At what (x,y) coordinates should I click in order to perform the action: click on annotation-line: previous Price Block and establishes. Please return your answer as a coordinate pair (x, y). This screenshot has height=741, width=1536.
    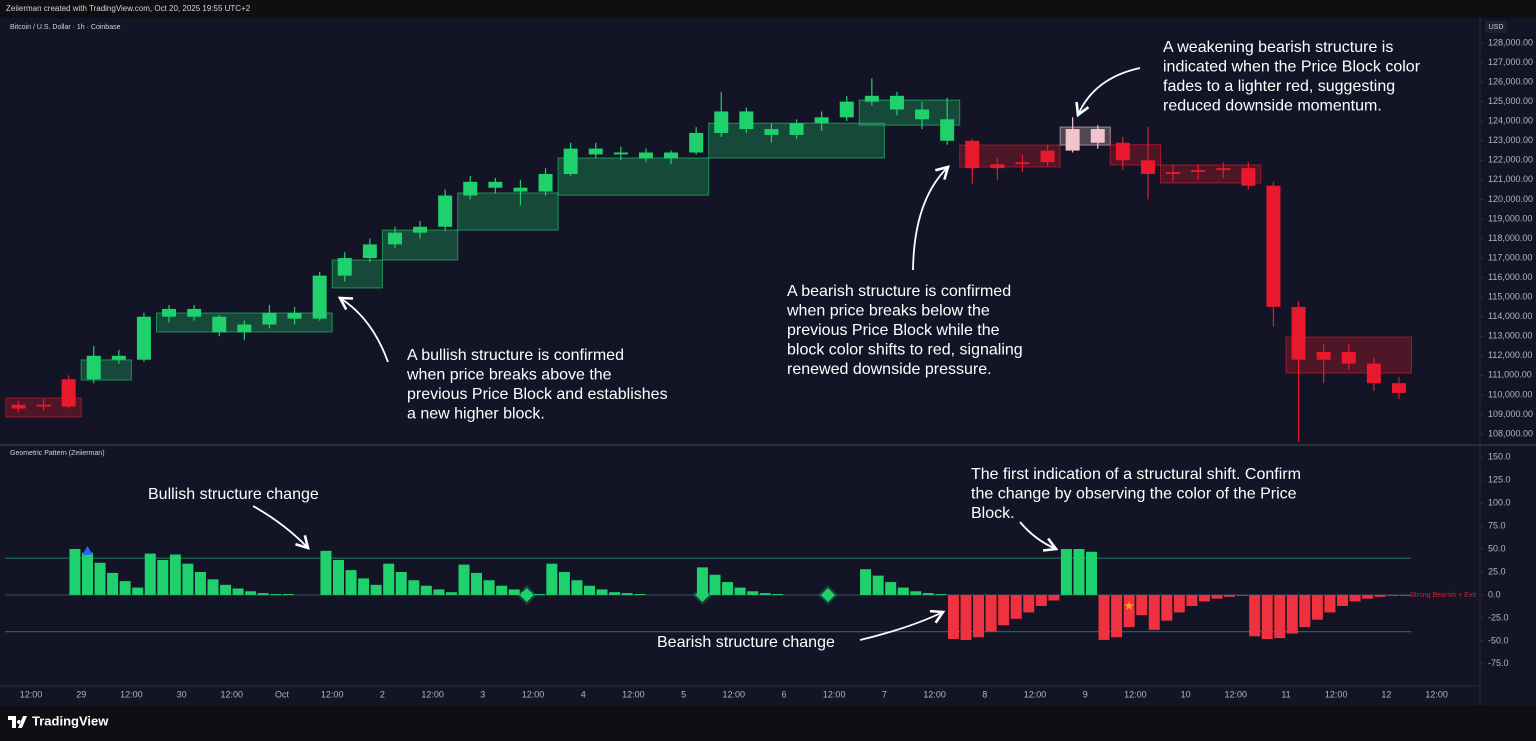
    Looking at the image, I should click on (537, 394).